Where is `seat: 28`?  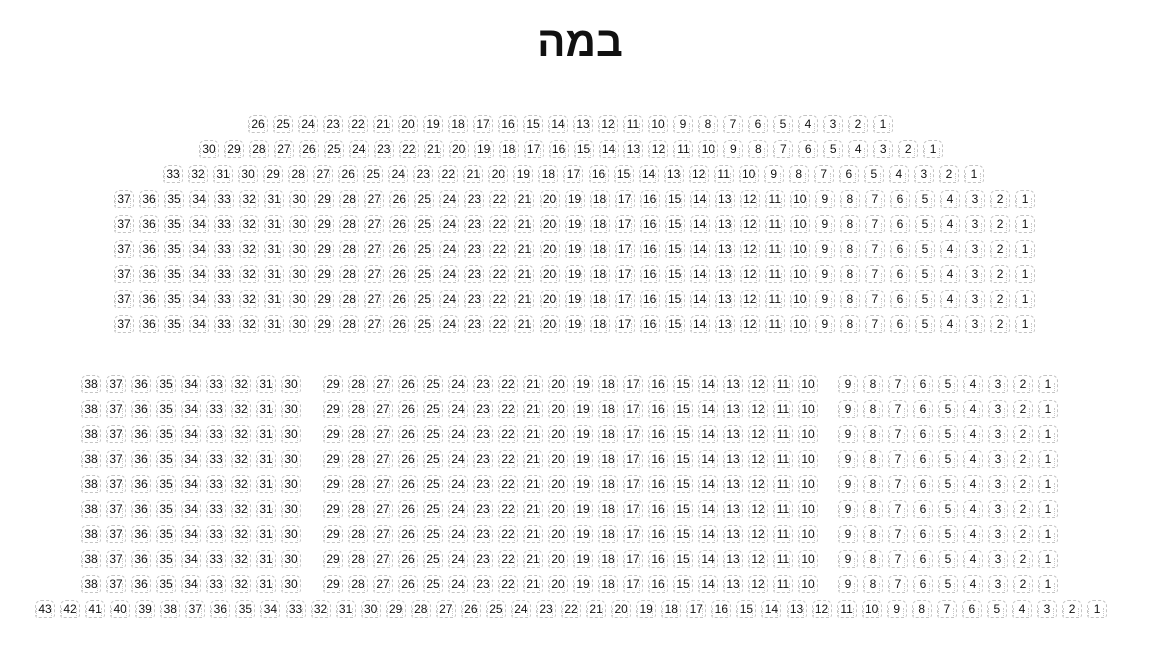
seat: 28 is located at coordinates (358, 584).